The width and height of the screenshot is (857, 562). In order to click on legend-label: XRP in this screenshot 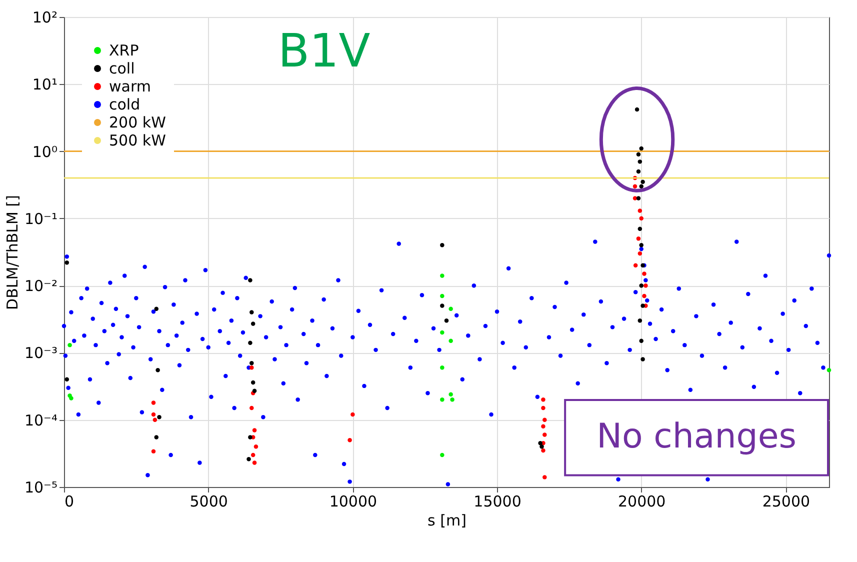, I will do `click(124, 51)`.